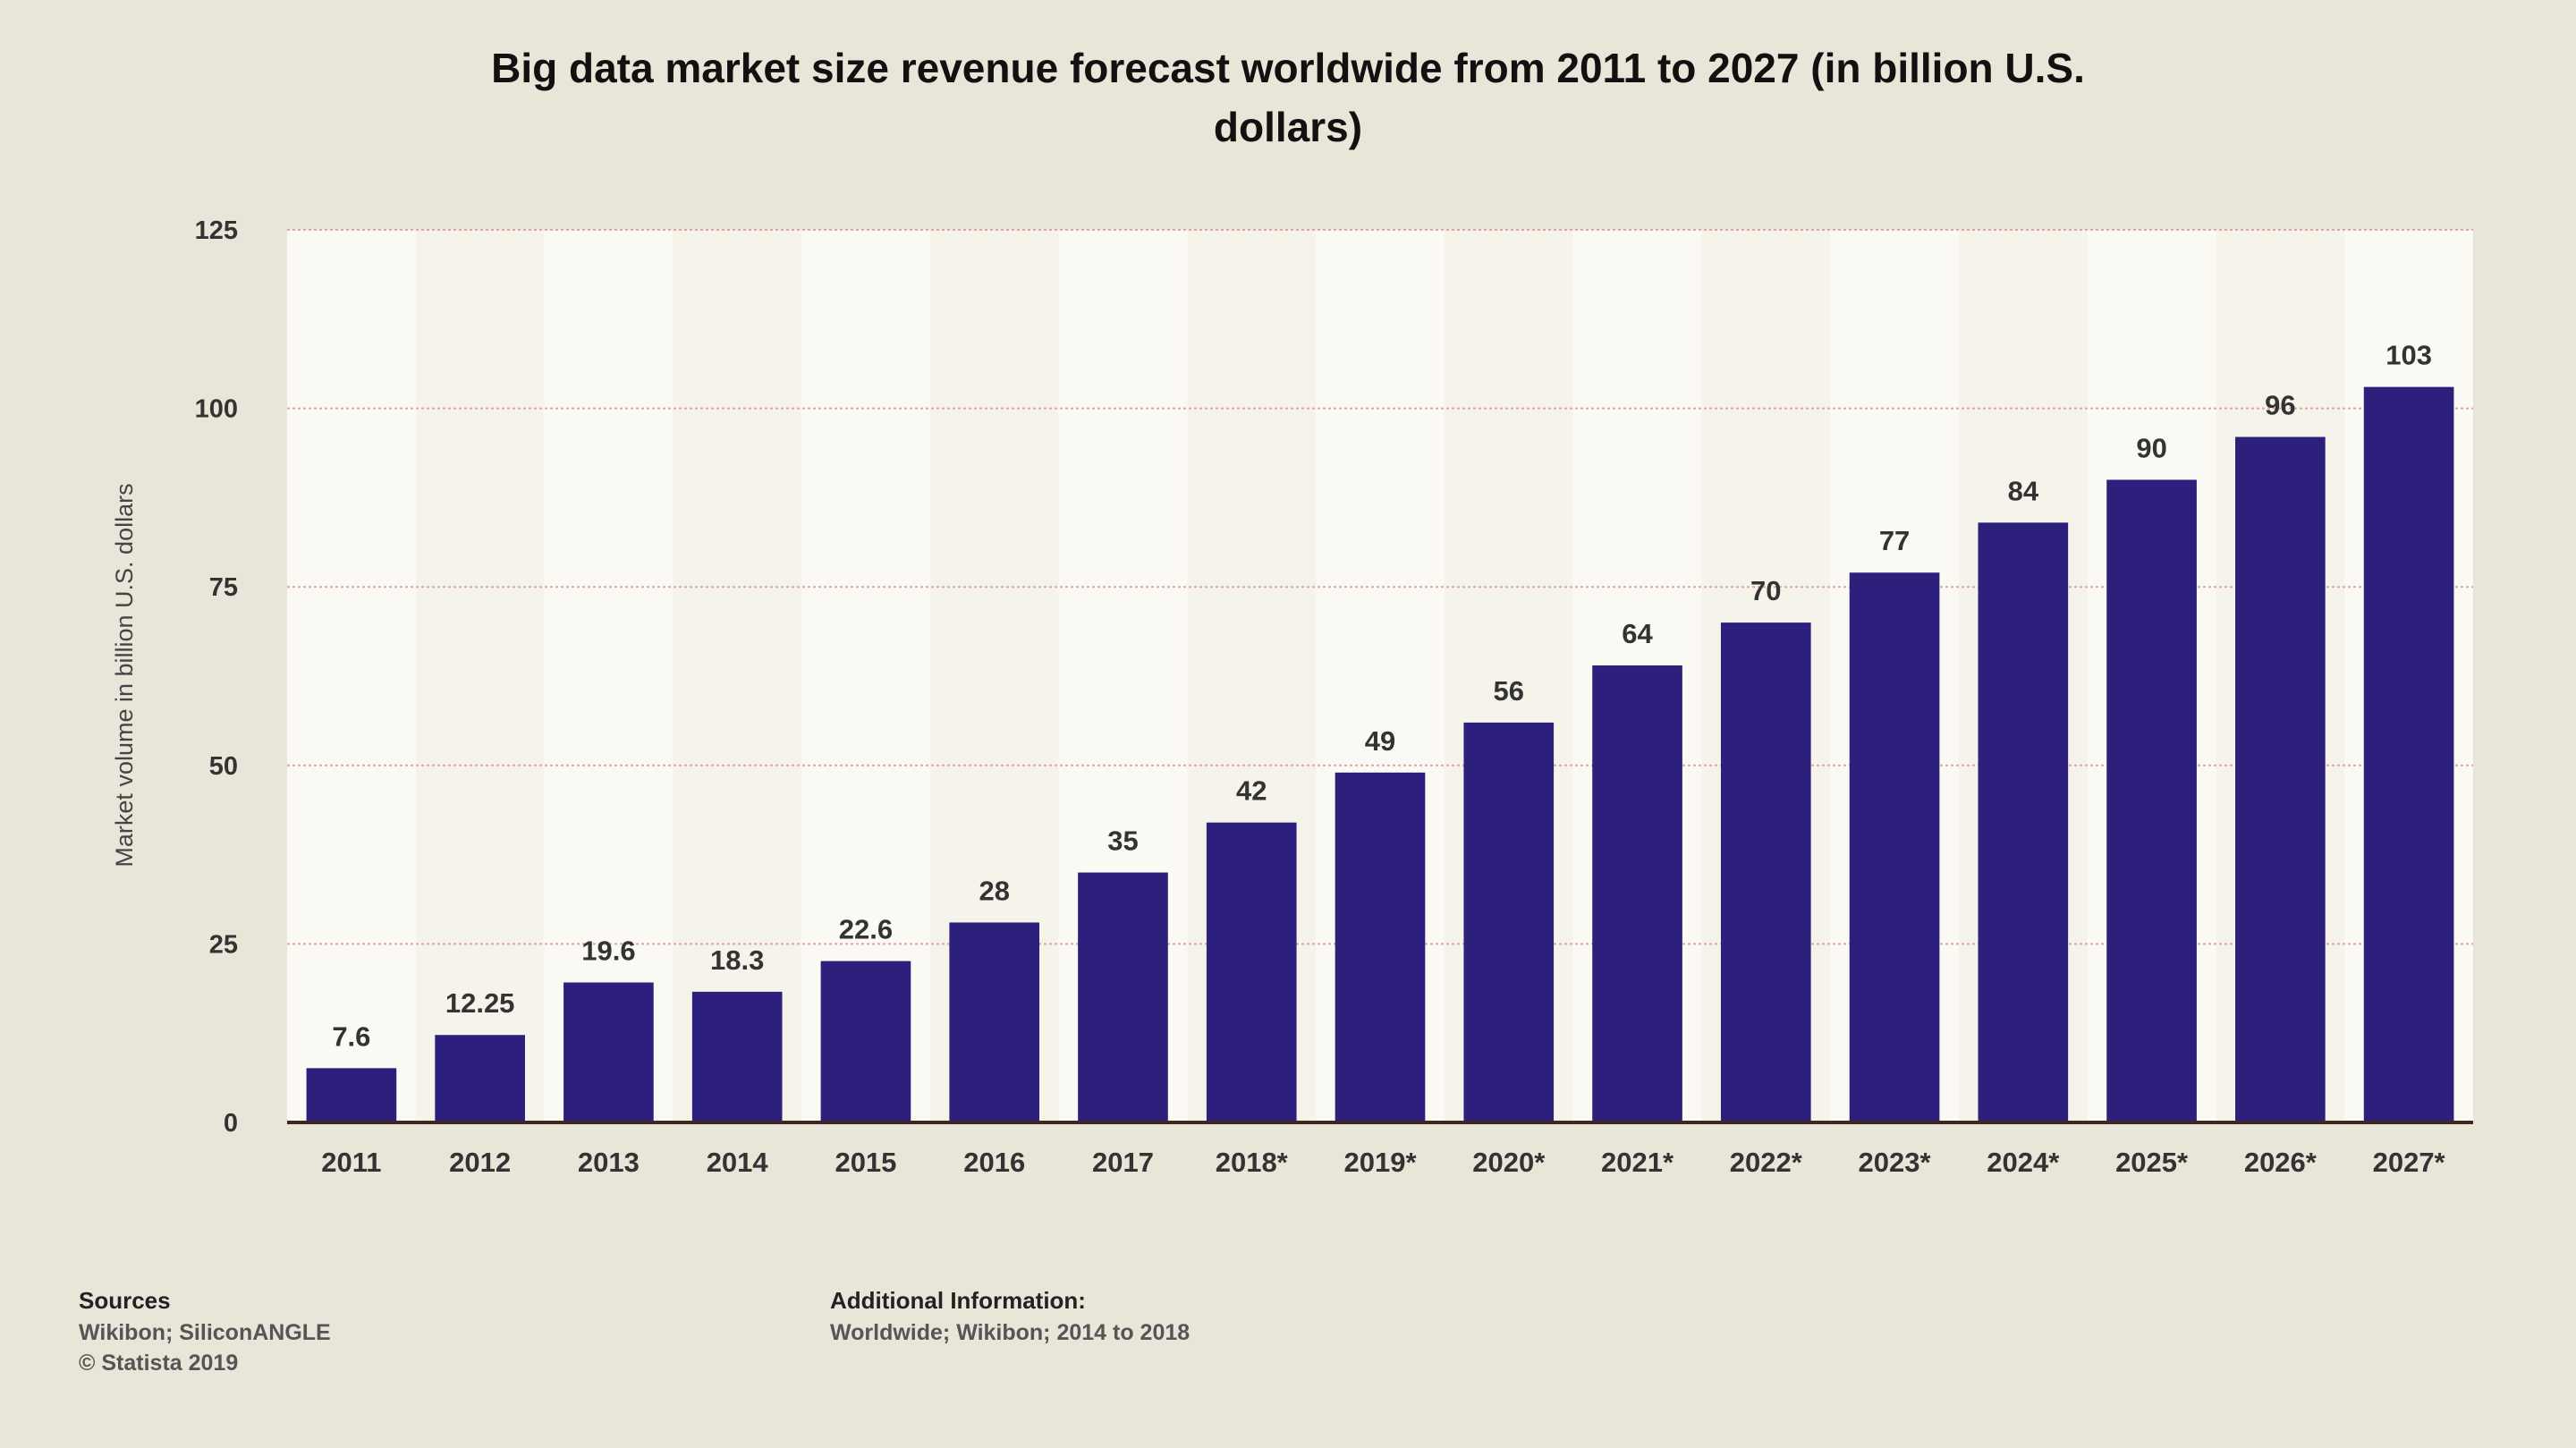  What do you see at coordinates (608, 952) in the screenshot?
I see `data-label: 19.6` at bounding box center [608, 952].